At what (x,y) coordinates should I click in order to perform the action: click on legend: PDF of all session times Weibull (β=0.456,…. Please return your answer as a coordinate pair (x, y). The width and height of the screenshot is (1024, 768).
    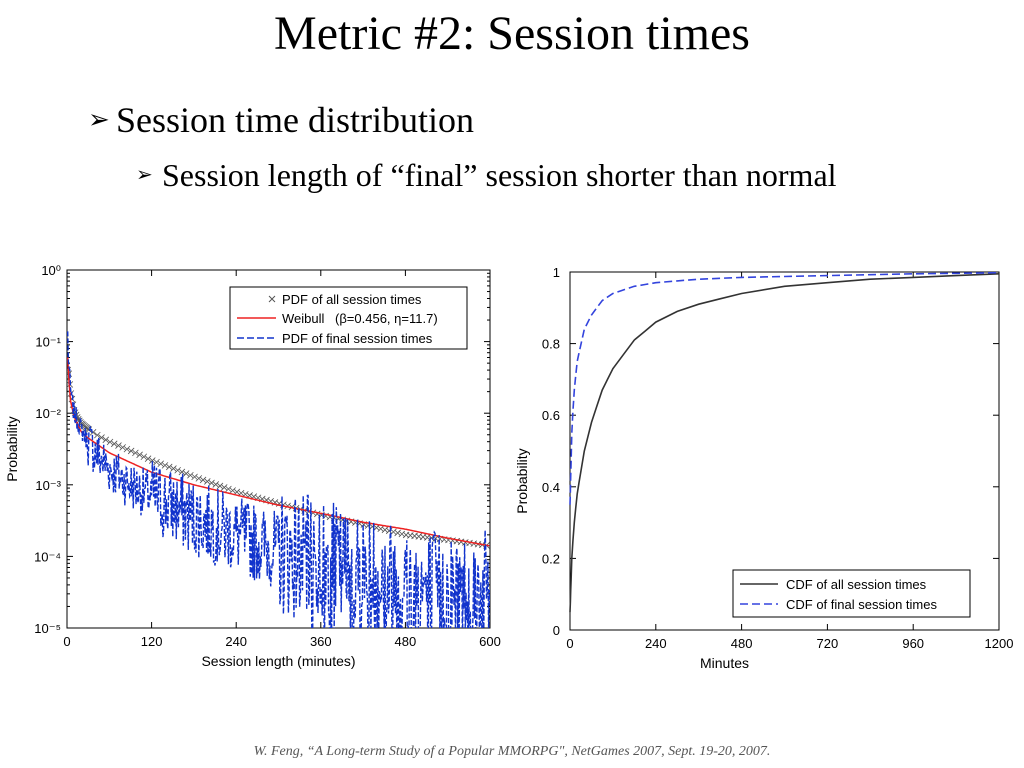
    Looking at the image, I should click on (348, 318).